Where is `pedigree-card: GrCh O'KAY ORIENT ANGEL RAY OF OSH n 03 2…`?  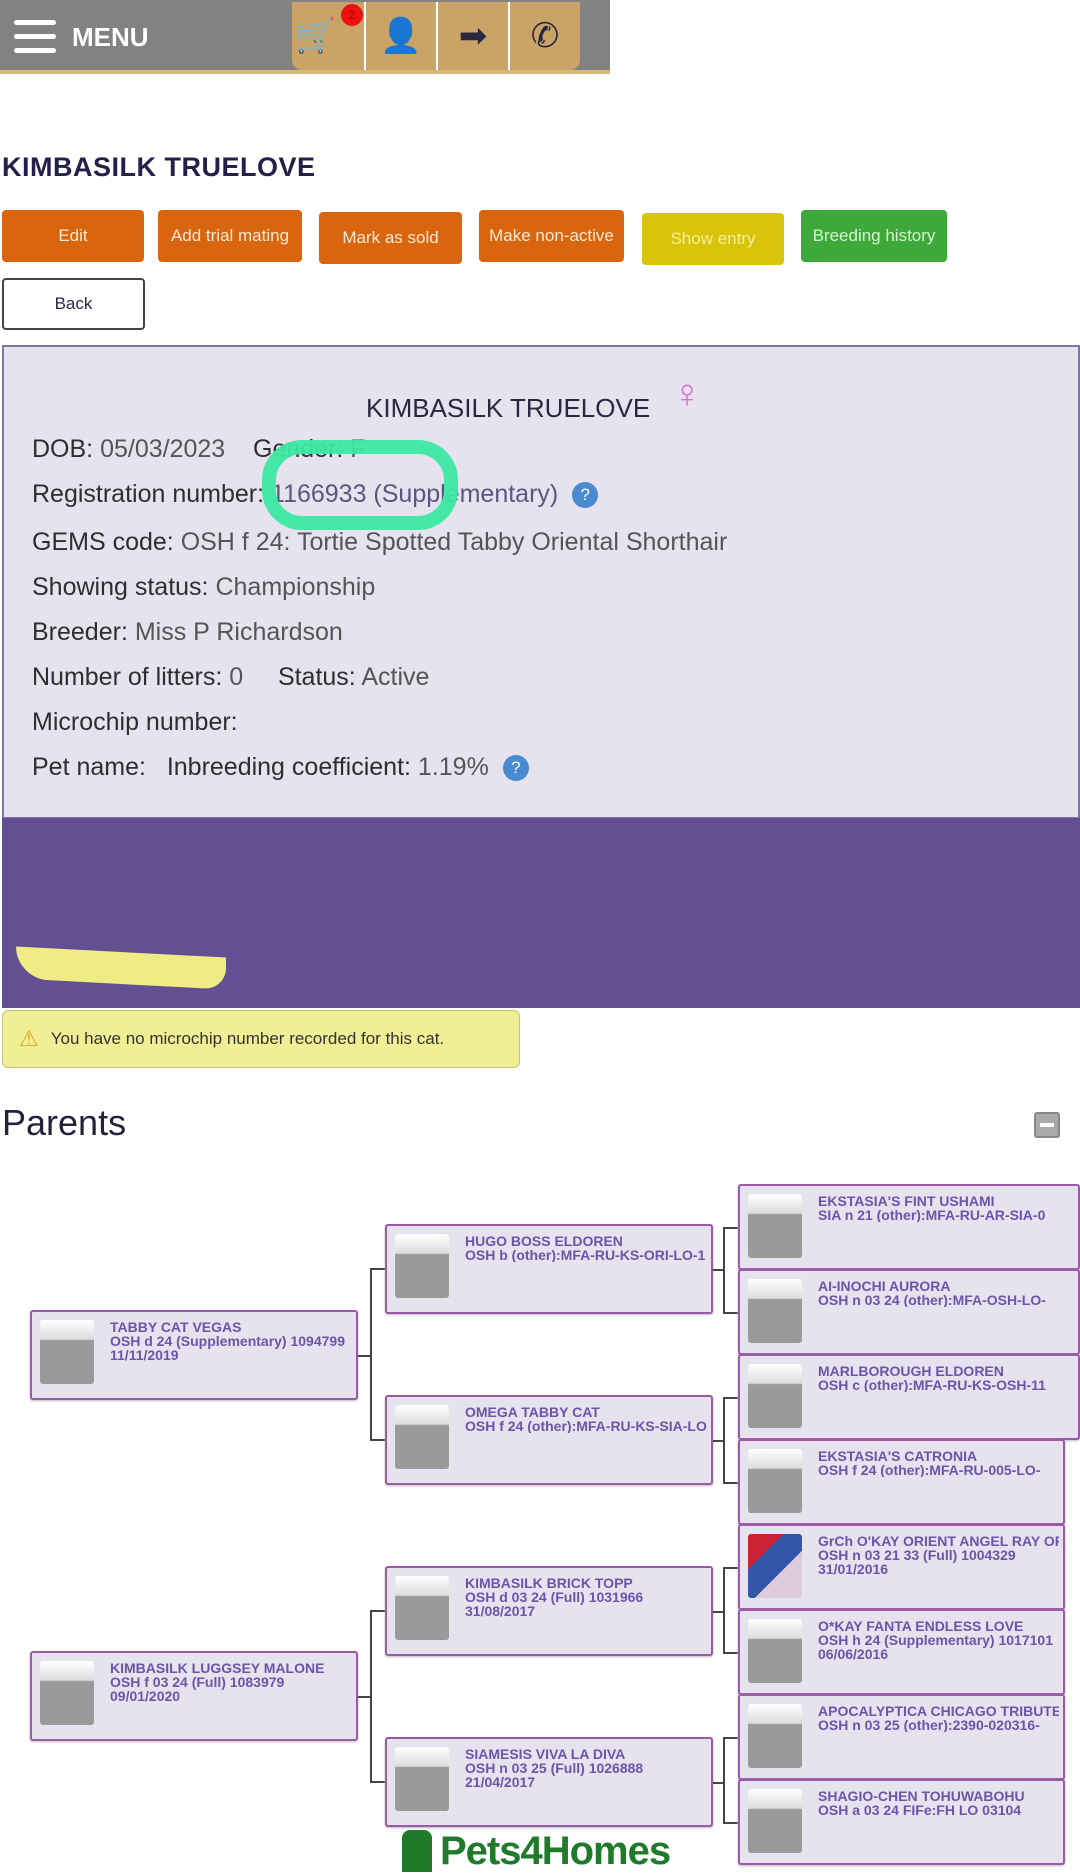
pedigree-card: GrCh O'KAY ORIENT ANGEL RAY OF OSH n 03 2… is located at coordinates (901, 1567).